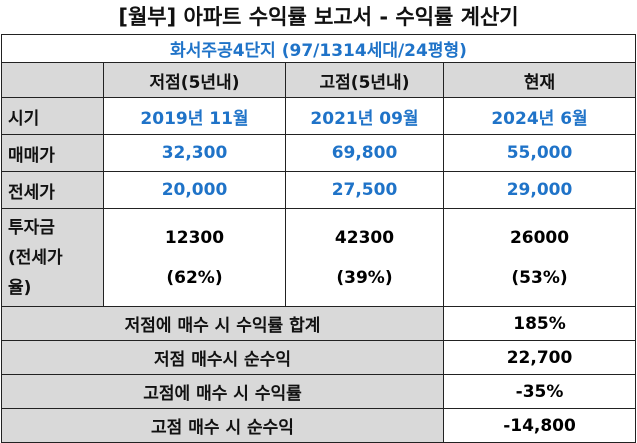  What do you see at coordinates (318, 17) in the screenshot?
I see `page-title: [월부] 아파트 수익률 보고서 - 수익률 계산기` at bounding box center [318, 17].